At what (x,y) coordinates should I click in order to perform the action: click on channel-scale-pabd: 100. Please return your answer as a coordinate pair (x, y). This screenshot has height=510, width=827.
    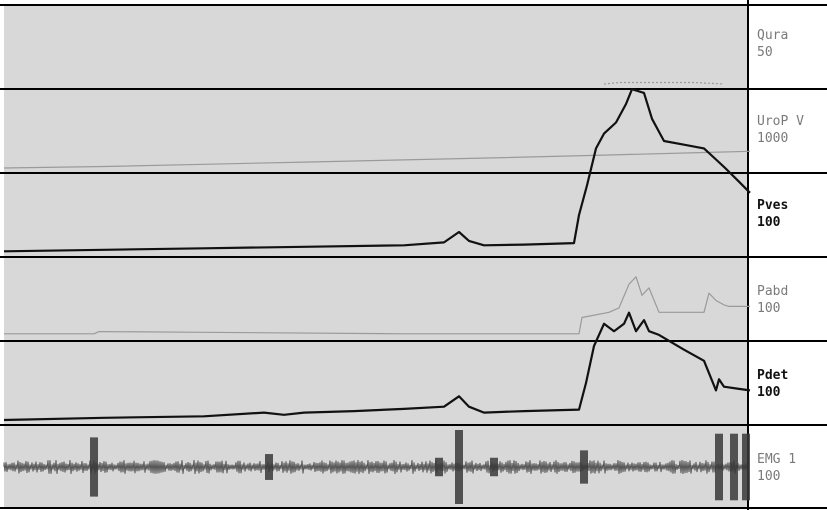
    Looking at the image, I should click on (769, 308).